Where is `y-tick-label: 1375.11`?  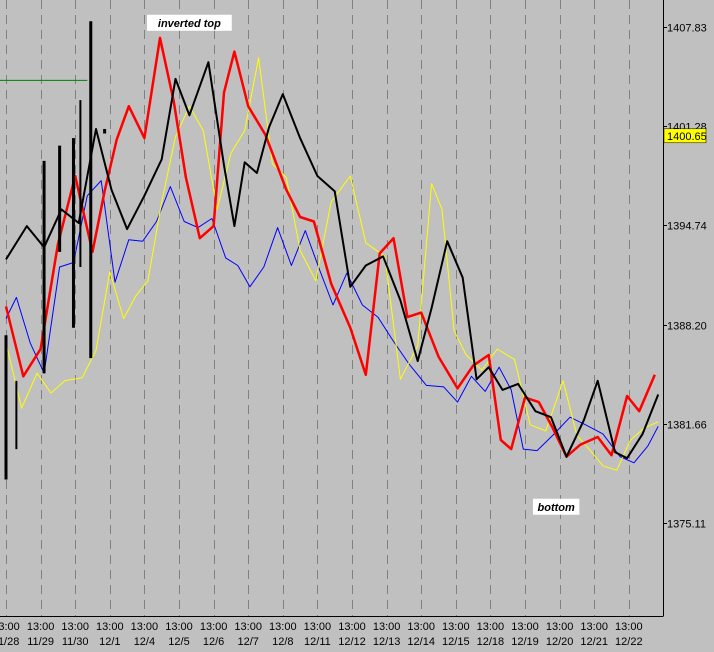 y-tick-label: 1375.11 is located at coordinates (686, 525).